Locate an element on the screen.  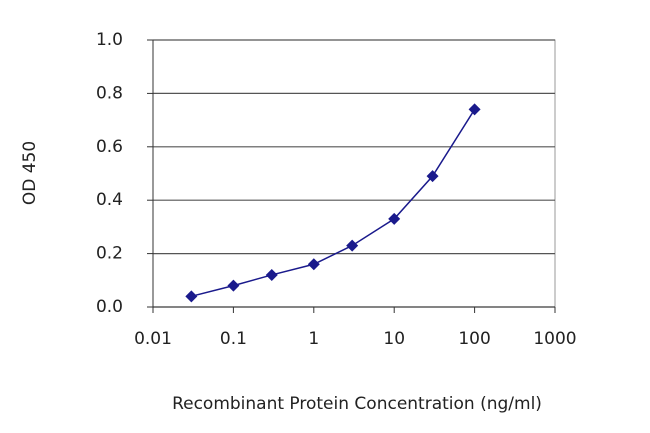
y-tick-label: 0.8 is located at coordinates (109, 93).